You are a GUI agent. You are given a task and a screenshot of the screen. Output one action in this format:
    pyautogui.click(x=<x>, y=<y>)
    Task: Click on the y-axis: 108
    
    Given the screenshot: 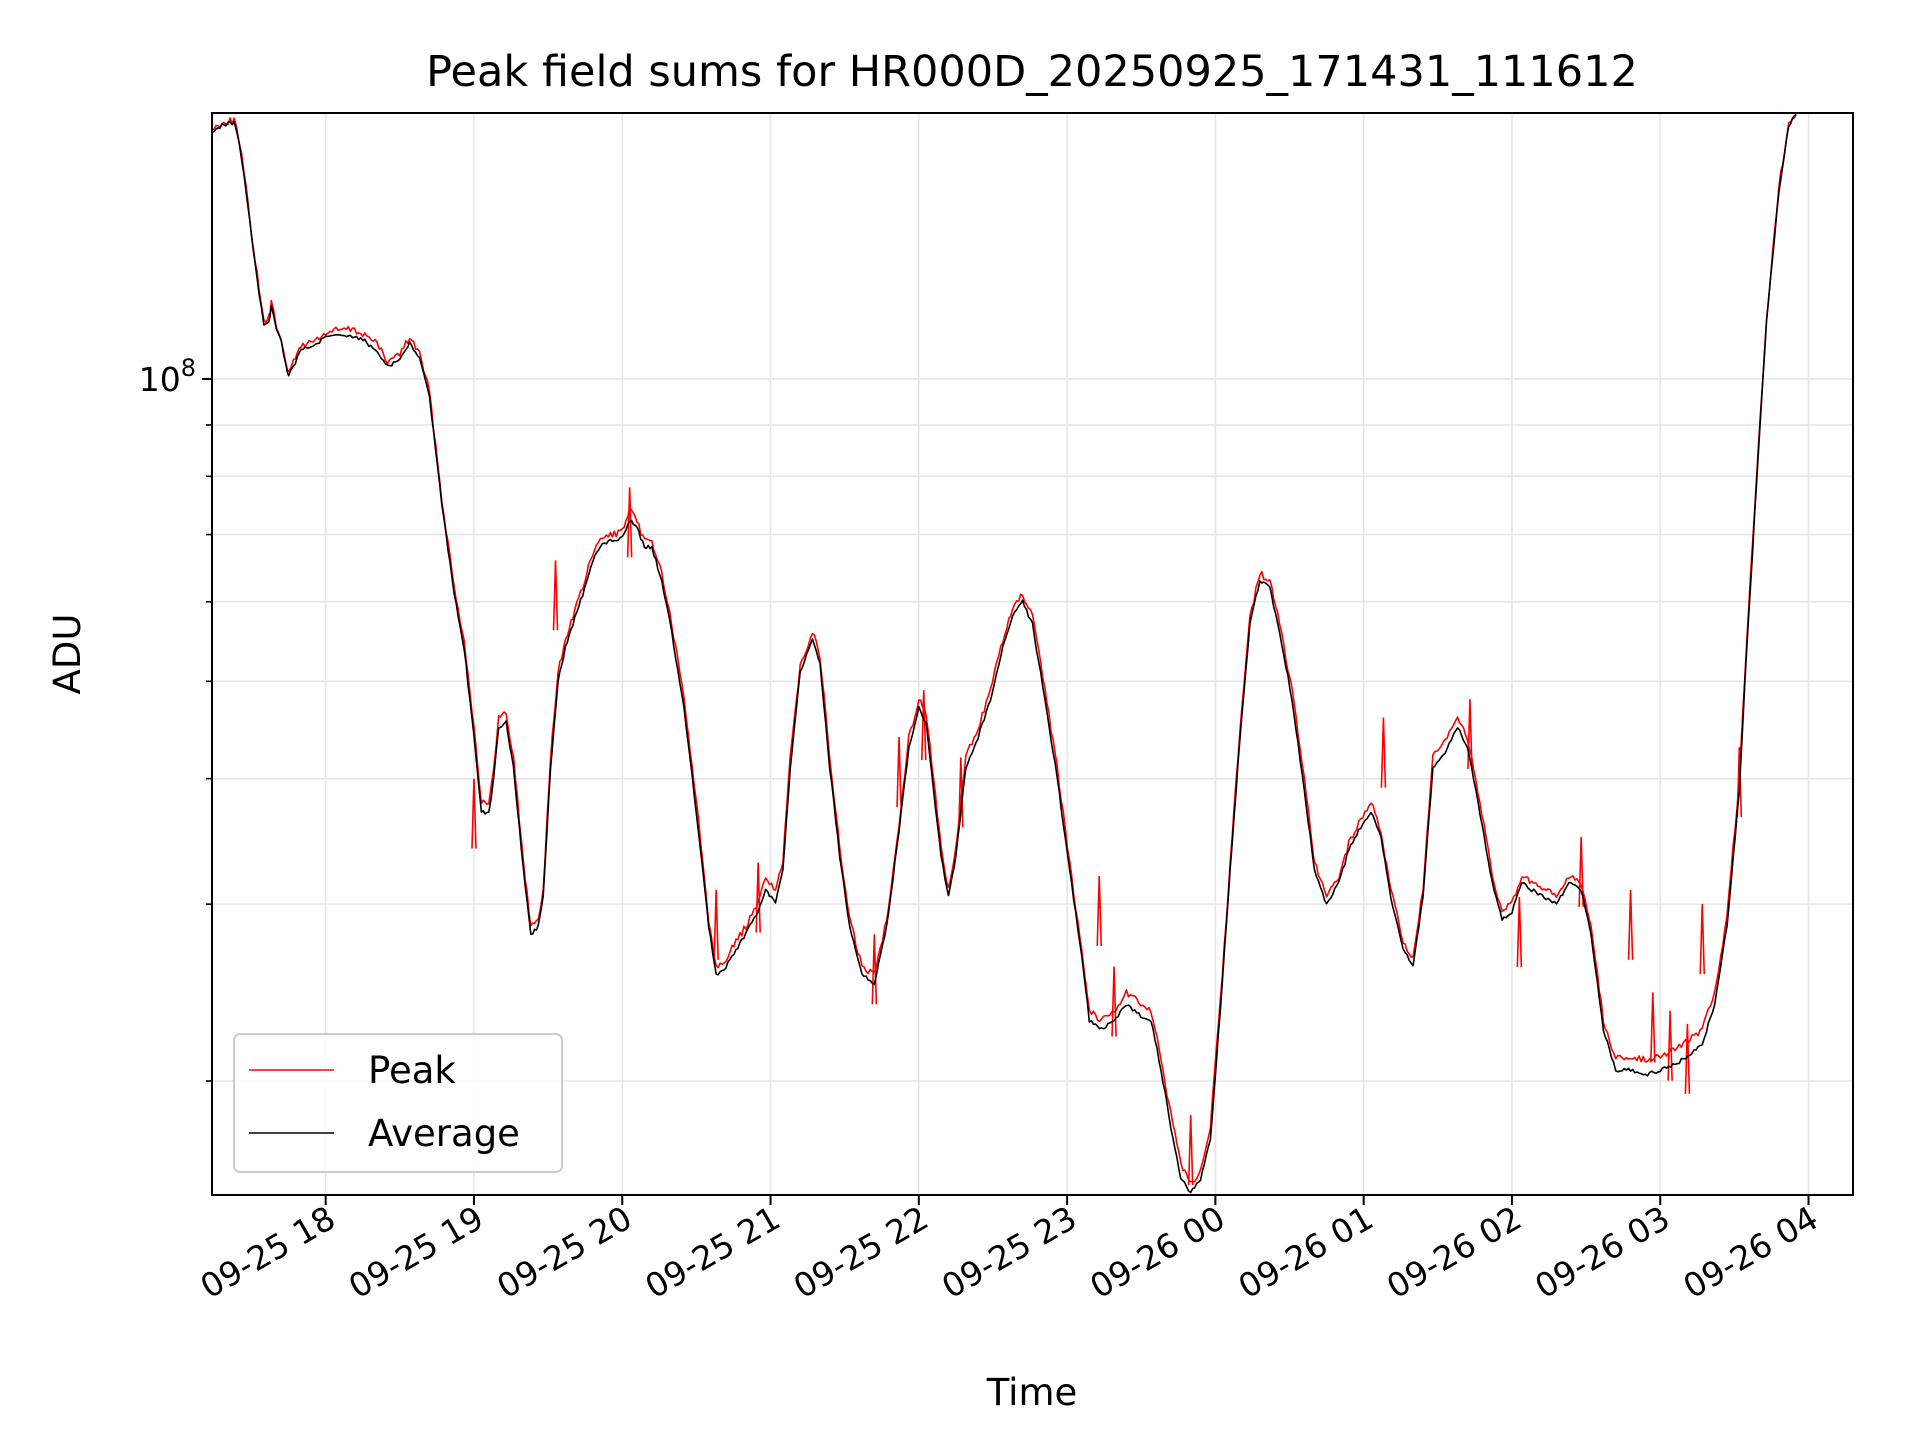 What is the action you would take?
    pyautogui.click(x=175, y=718)
    